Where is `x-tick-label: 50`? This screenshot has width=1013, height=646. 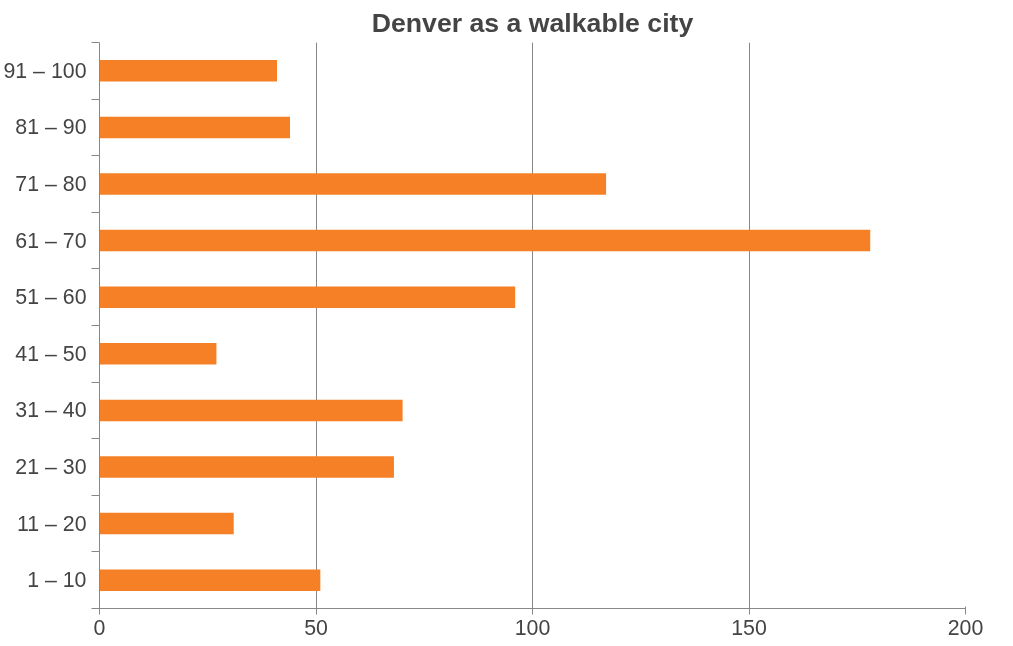
x-tick-label: 50 is located at coordinates (316, 627).